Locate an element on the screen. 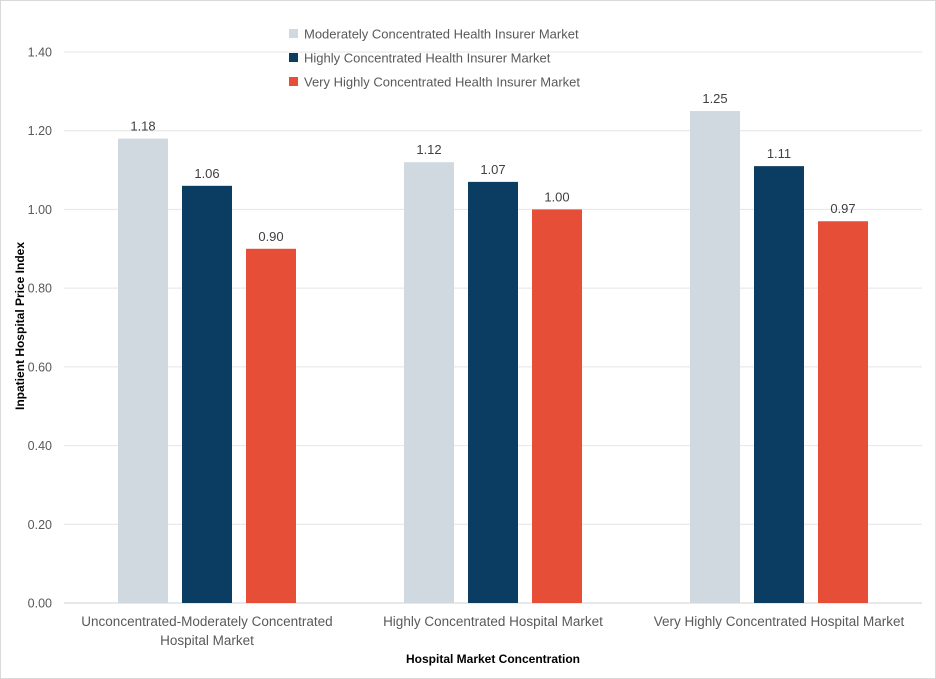 This screenshot has height=679, width=936. data-label: 1.00 is located at coordinates (556, 196).